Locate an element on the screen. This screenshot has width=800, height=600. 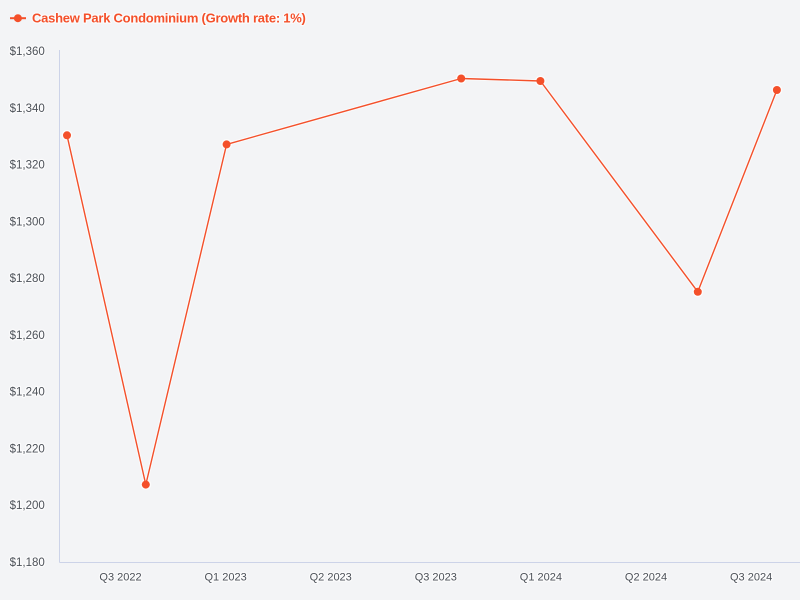
svg-text: $1,240 is located at coordinates (27, 393).